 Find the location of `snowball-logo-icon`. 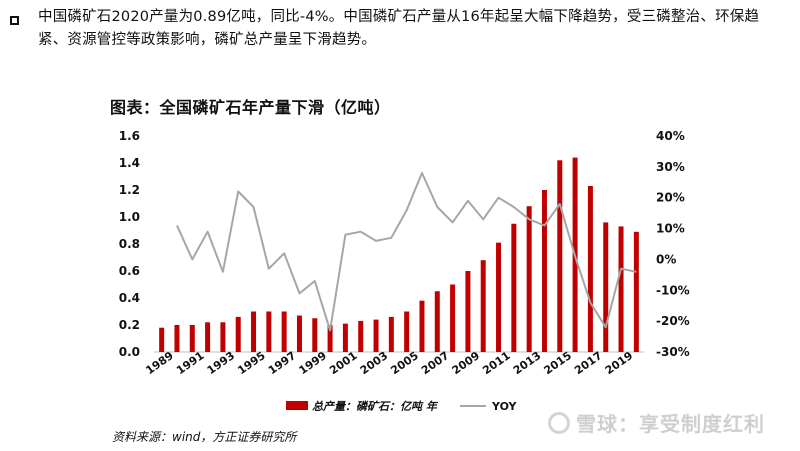

snowball-logo-icon is located at coordinates (559, 423).